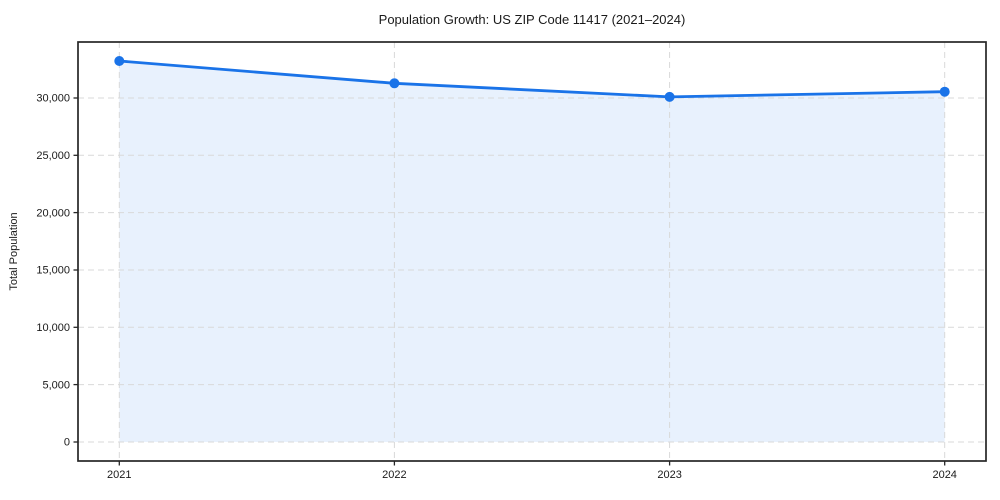 This screenshot has height=500, width=1000. What do you see at coordinates (53, 156) in the screenshot?
I see `y-tick-label: 25,000` at bounding box center [53, 156].